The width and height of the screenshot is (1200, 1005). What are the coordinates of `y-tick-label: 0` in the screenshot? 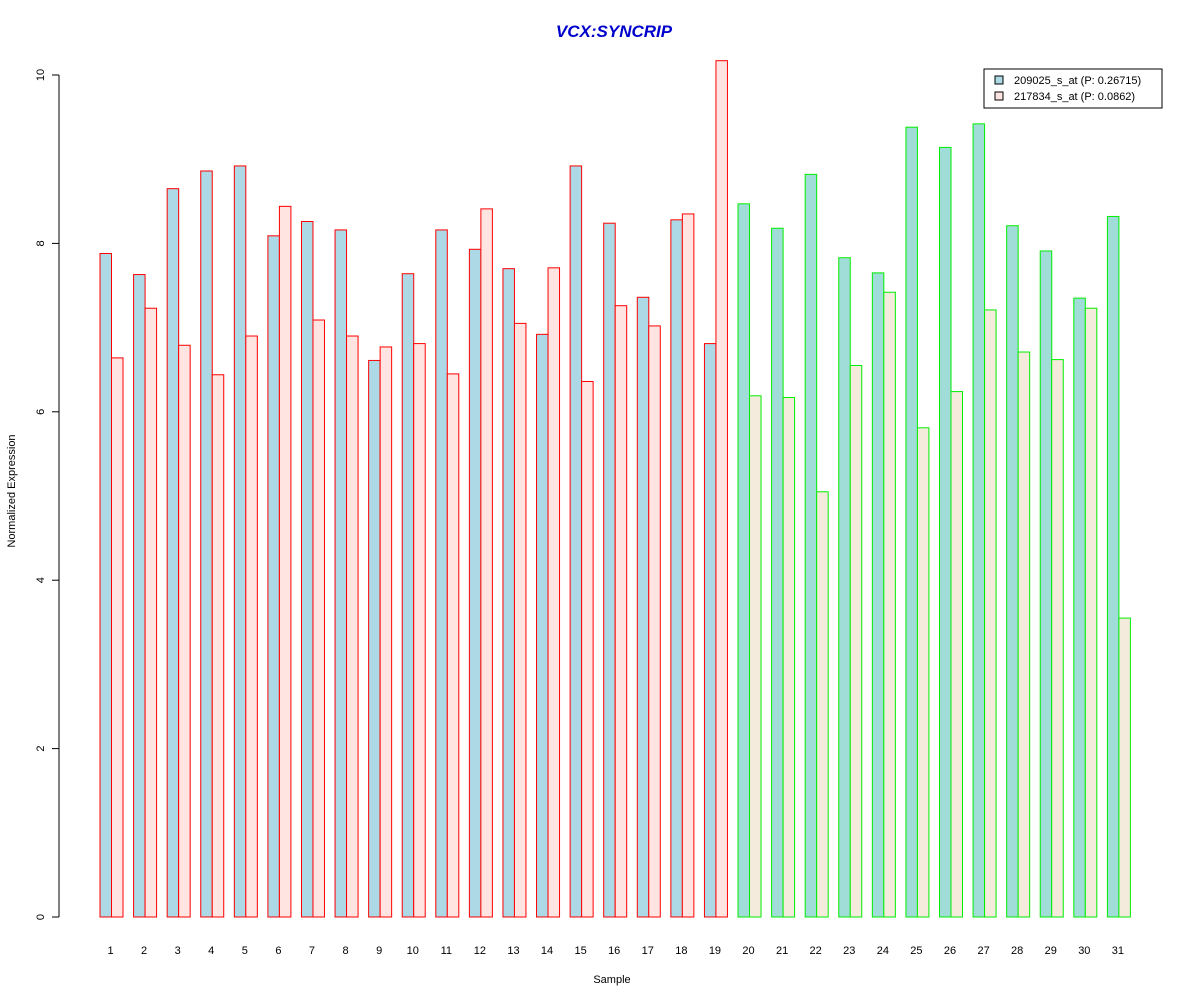 It's located at (41, 917).